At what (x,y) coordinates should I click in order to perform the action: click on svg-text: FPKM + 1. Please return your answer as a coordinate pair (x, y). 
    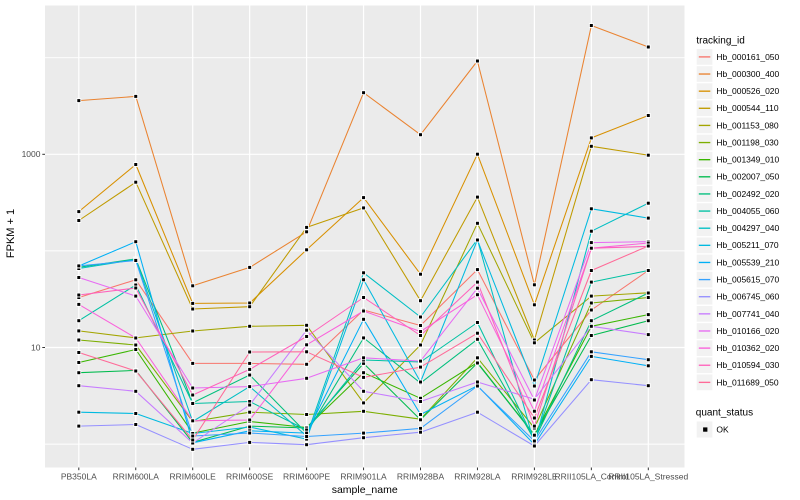
    Looking at the image, I should click on (11, 233).